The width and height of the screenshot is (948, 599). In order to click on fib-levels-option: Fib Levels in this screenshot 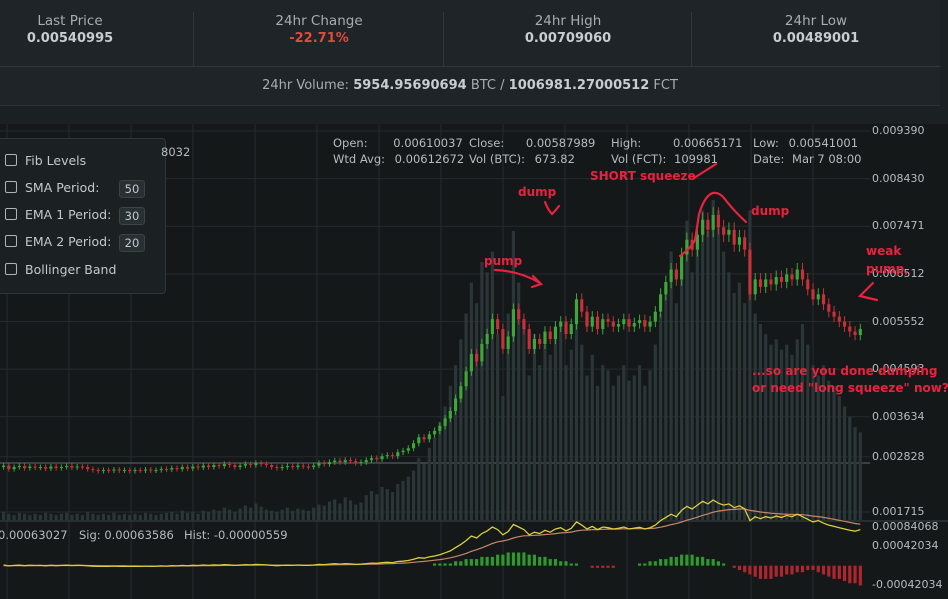, I will do `click(45, 160)`.